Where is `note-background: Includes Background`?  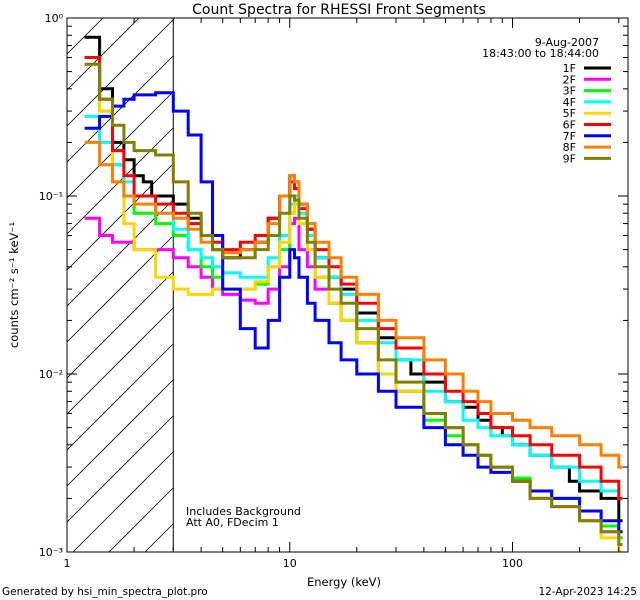
note-background: Includes Background is located at coordinates (243, 511).